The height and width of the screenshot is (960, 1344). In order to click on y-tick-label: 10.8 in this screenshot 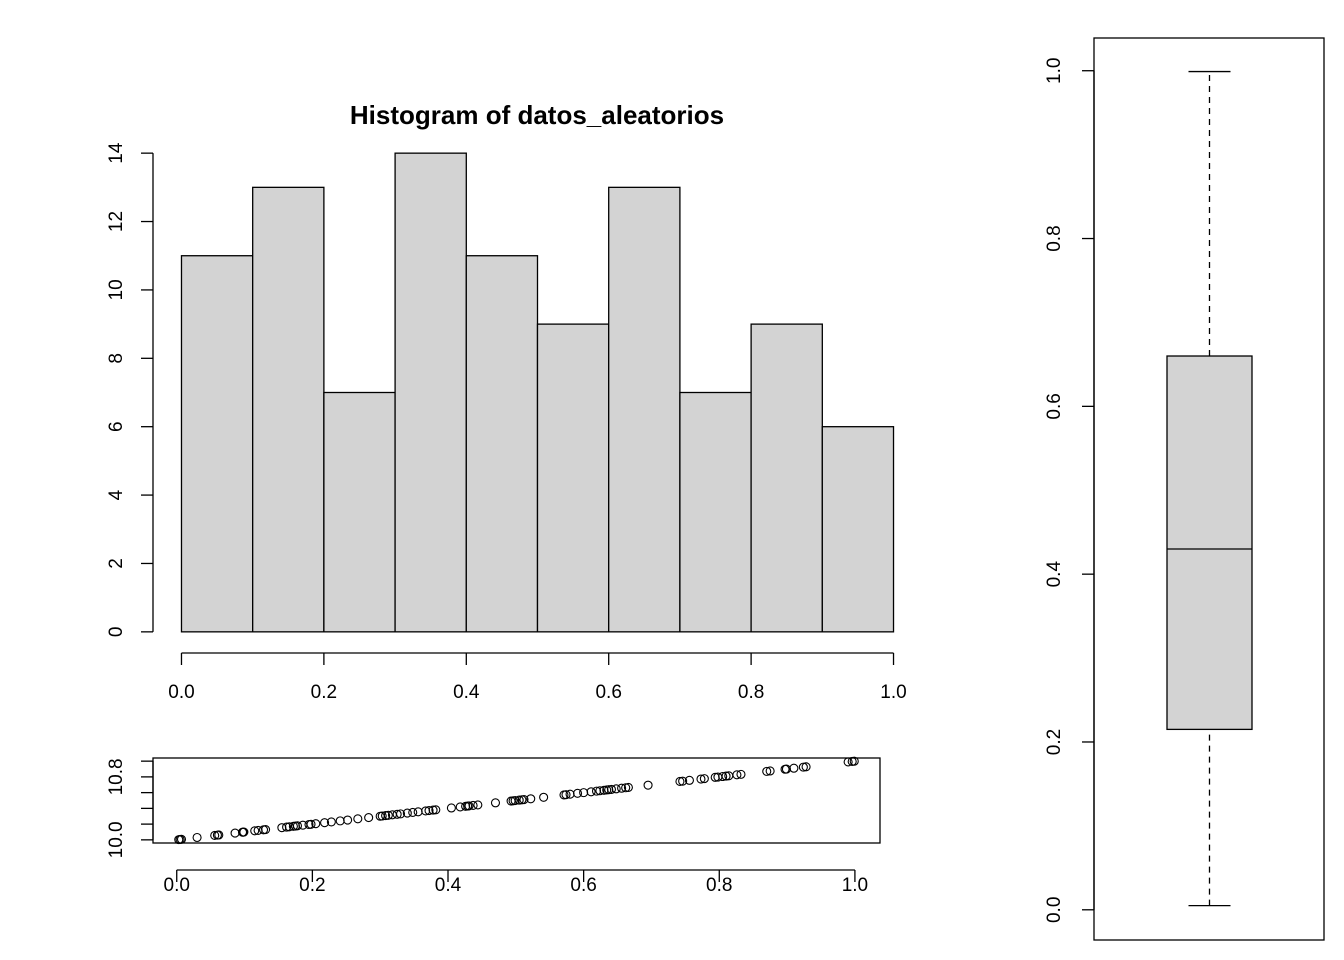, I will do `click(116, 776)`.